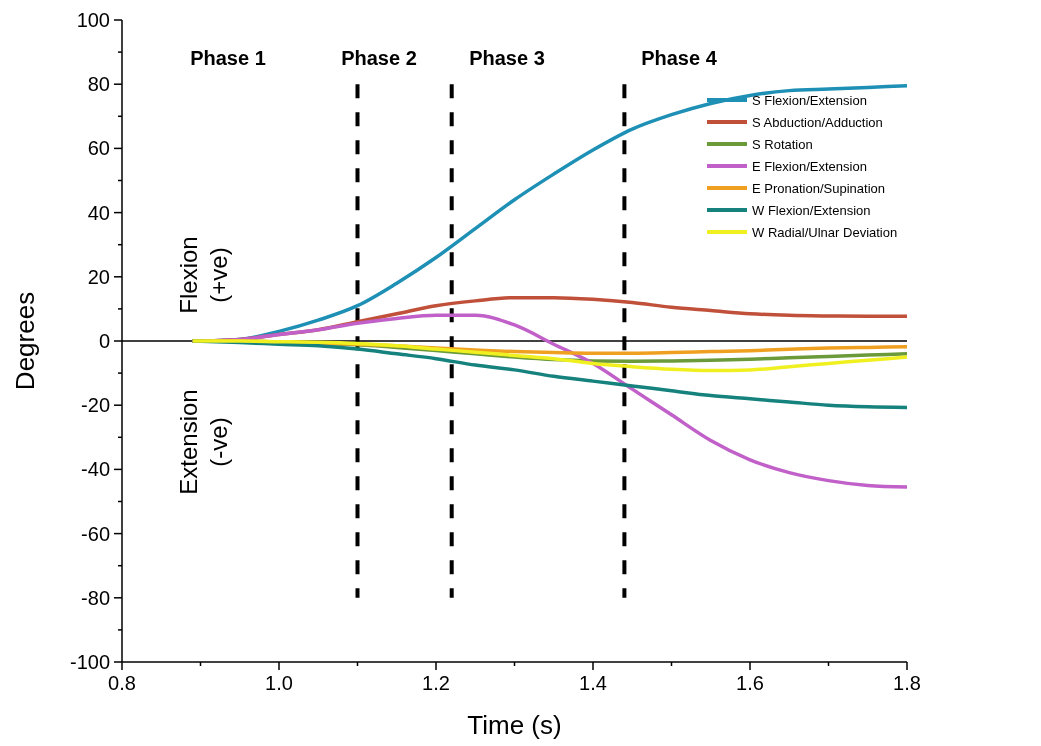 This screenshot has height=746, width=1041. I want to click on y-tick-label: 60, so click(98, 148).